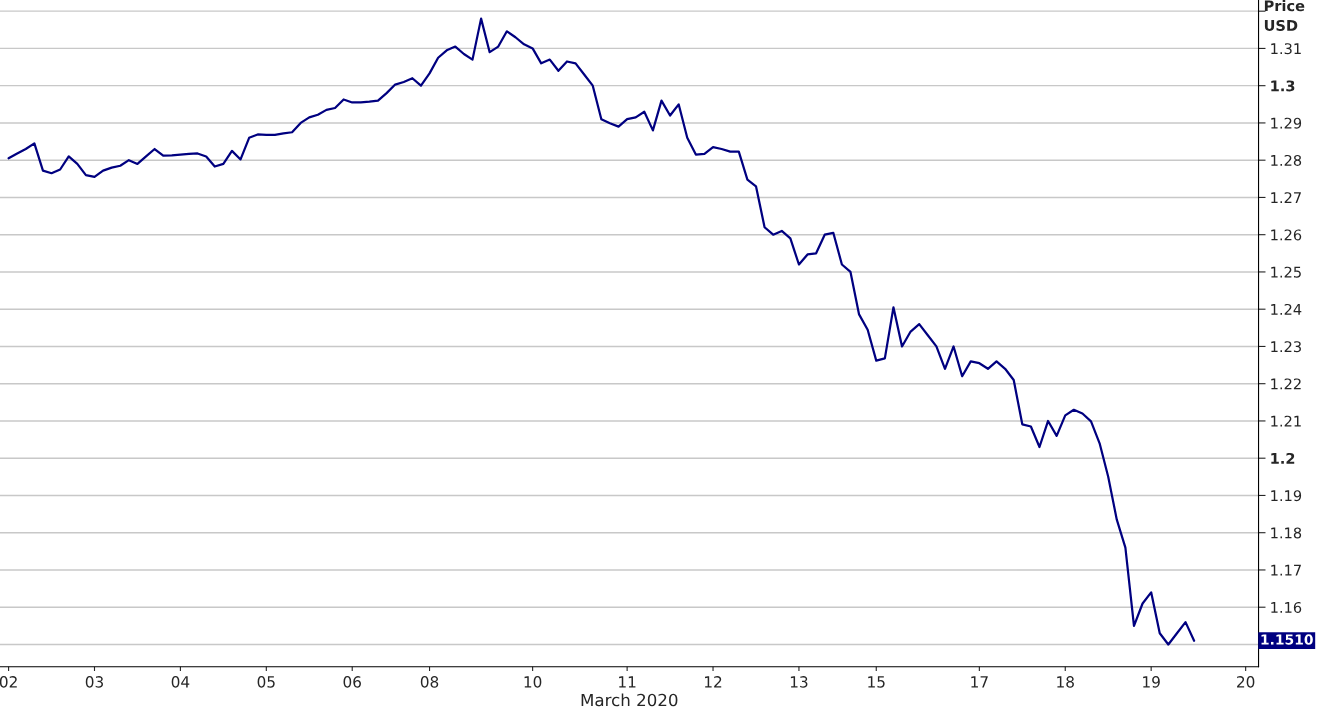 The width and height of the screenshot is (1322, 717). I want to click on y-tick-label: 1.29, so click(1286, 123).